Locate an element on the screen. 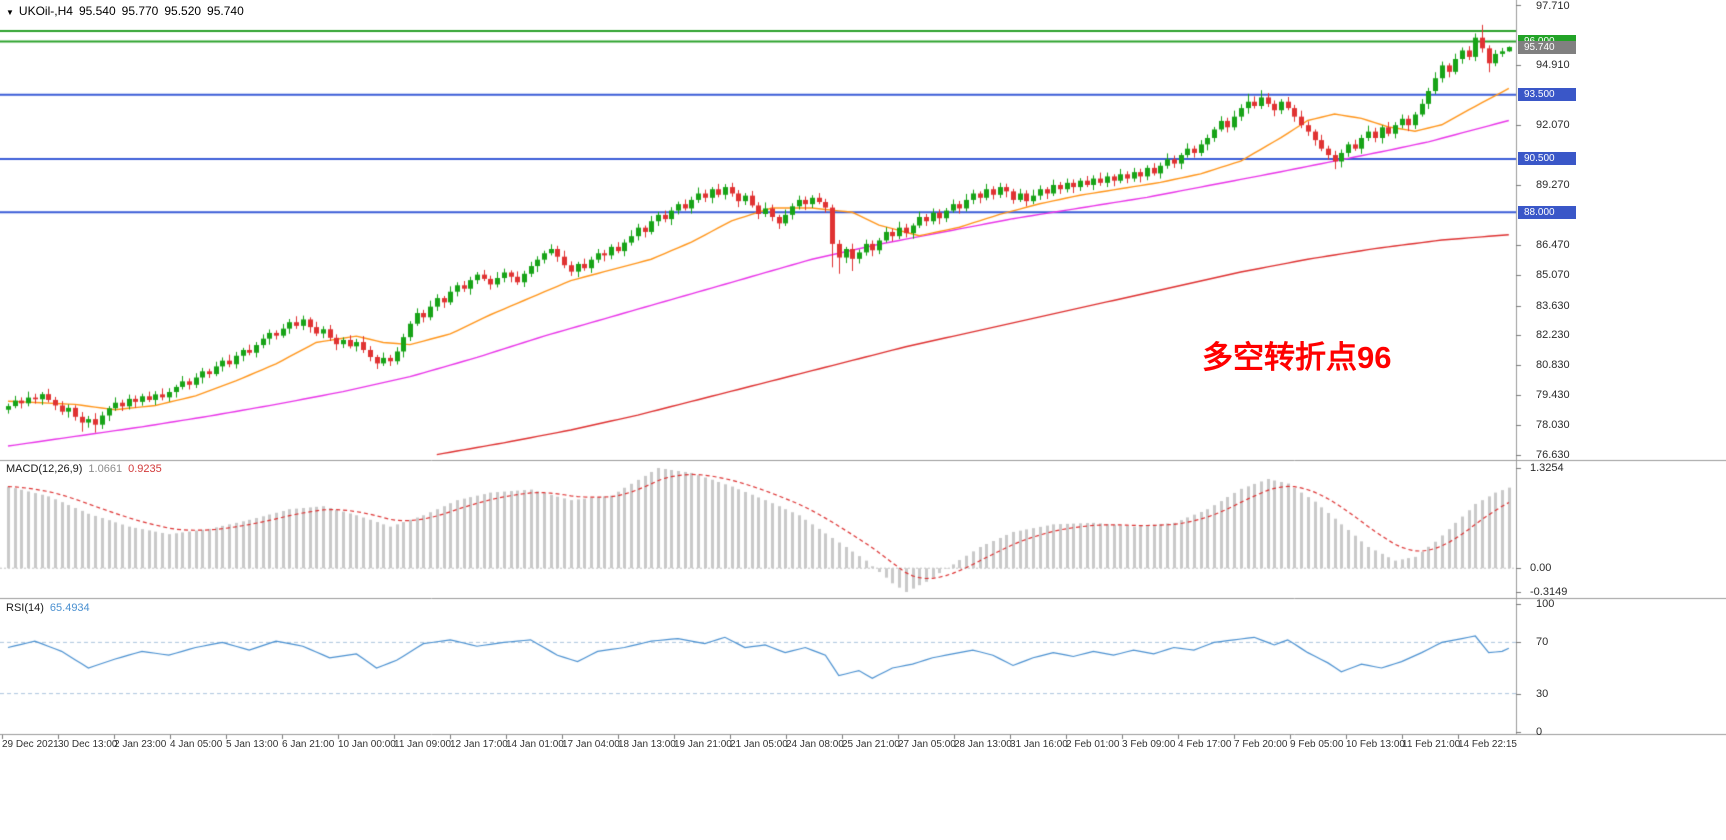 The image size is (1726, 840). price-axis-label: 79.430 is located at coordinates (1553, 395).